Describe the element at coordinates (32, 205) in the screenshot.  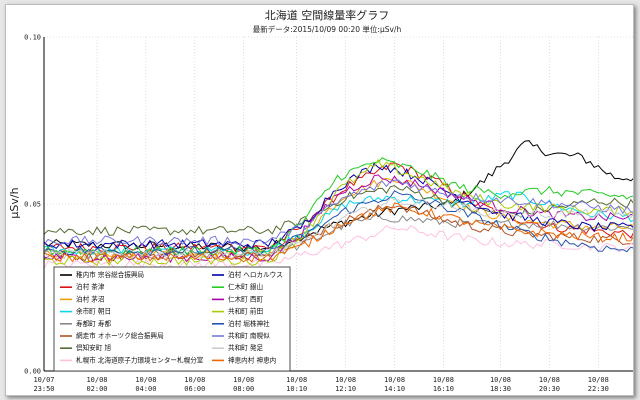
I see `y-tick-label: 0.05` at that location.